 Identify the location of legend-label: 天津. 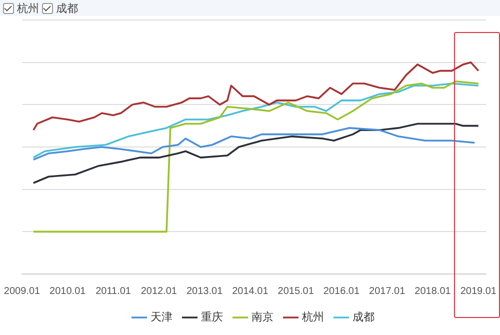
(161, 317).